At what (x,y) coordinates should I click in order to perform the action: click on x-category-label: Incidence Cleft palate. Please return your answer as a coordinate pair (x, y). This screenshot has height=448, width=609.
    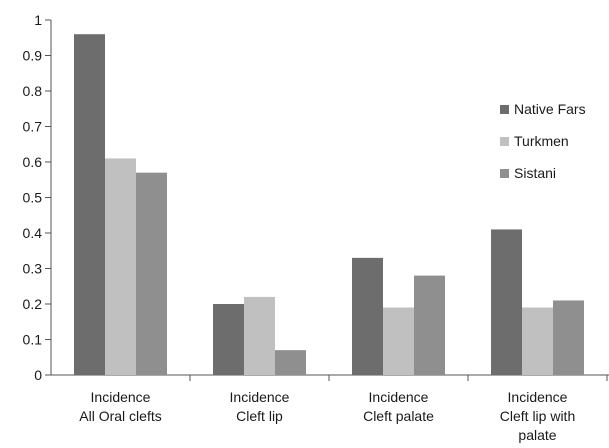
    Looking at the image, I should click on (398, 406).